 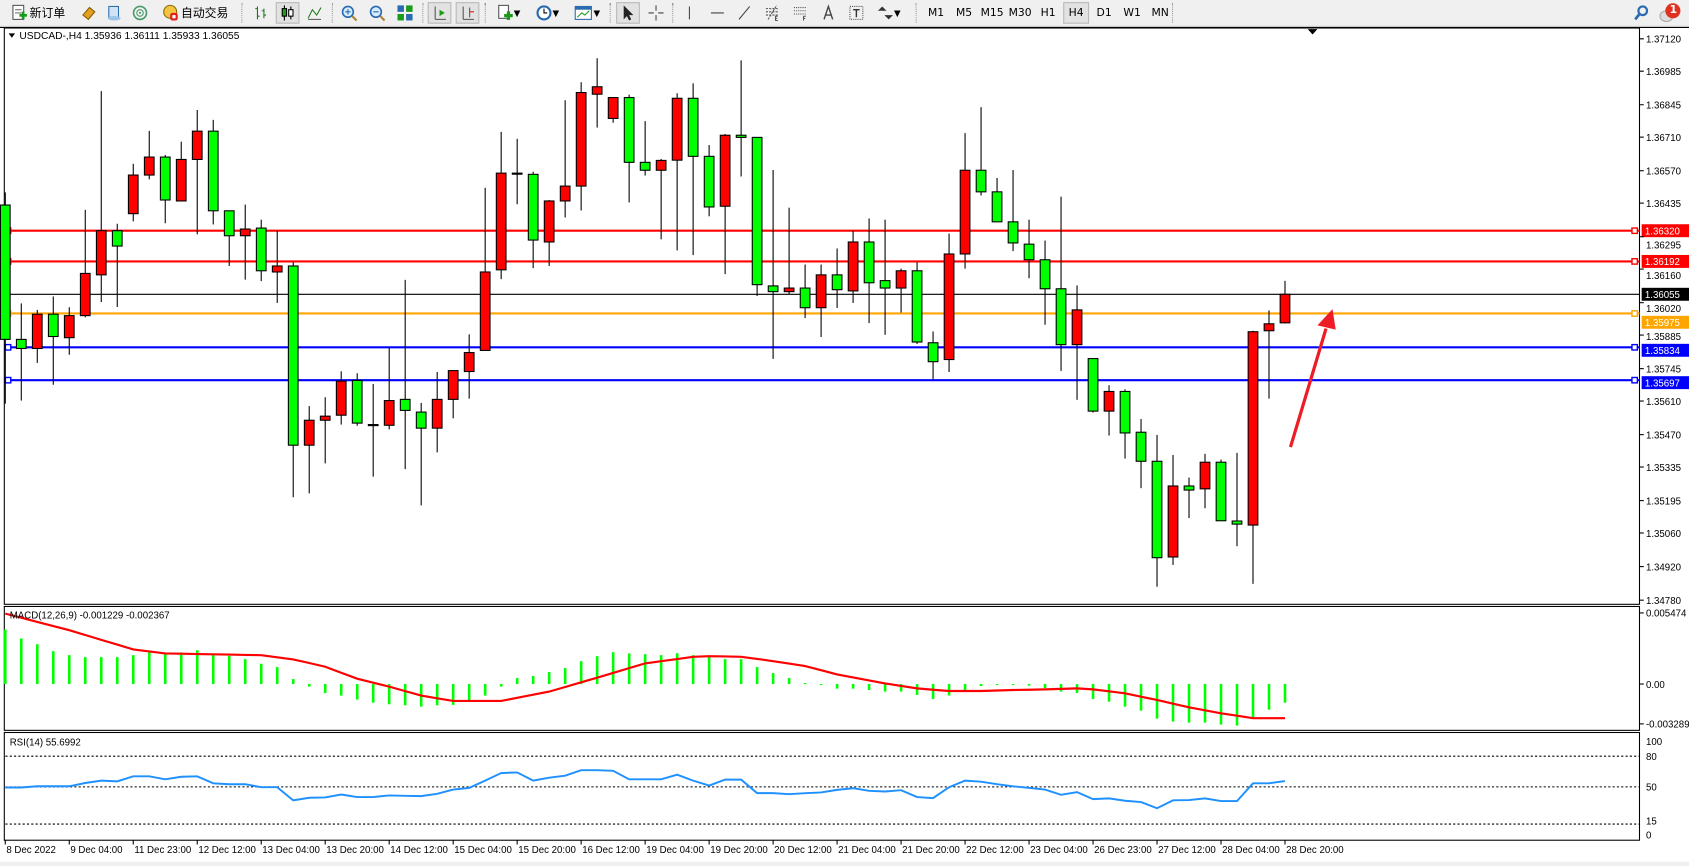 What do you see at coordinates (89, 13) in the screenshot?
I see `market-watch-button` at bounding box center [89, 13].